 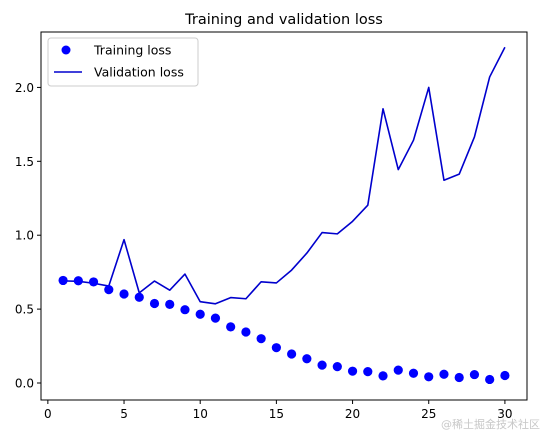 What do you see at coordinates (24, 310) in the screenshot?
I see `y-tick-label: 0.5` at bounding box center [24, 310].